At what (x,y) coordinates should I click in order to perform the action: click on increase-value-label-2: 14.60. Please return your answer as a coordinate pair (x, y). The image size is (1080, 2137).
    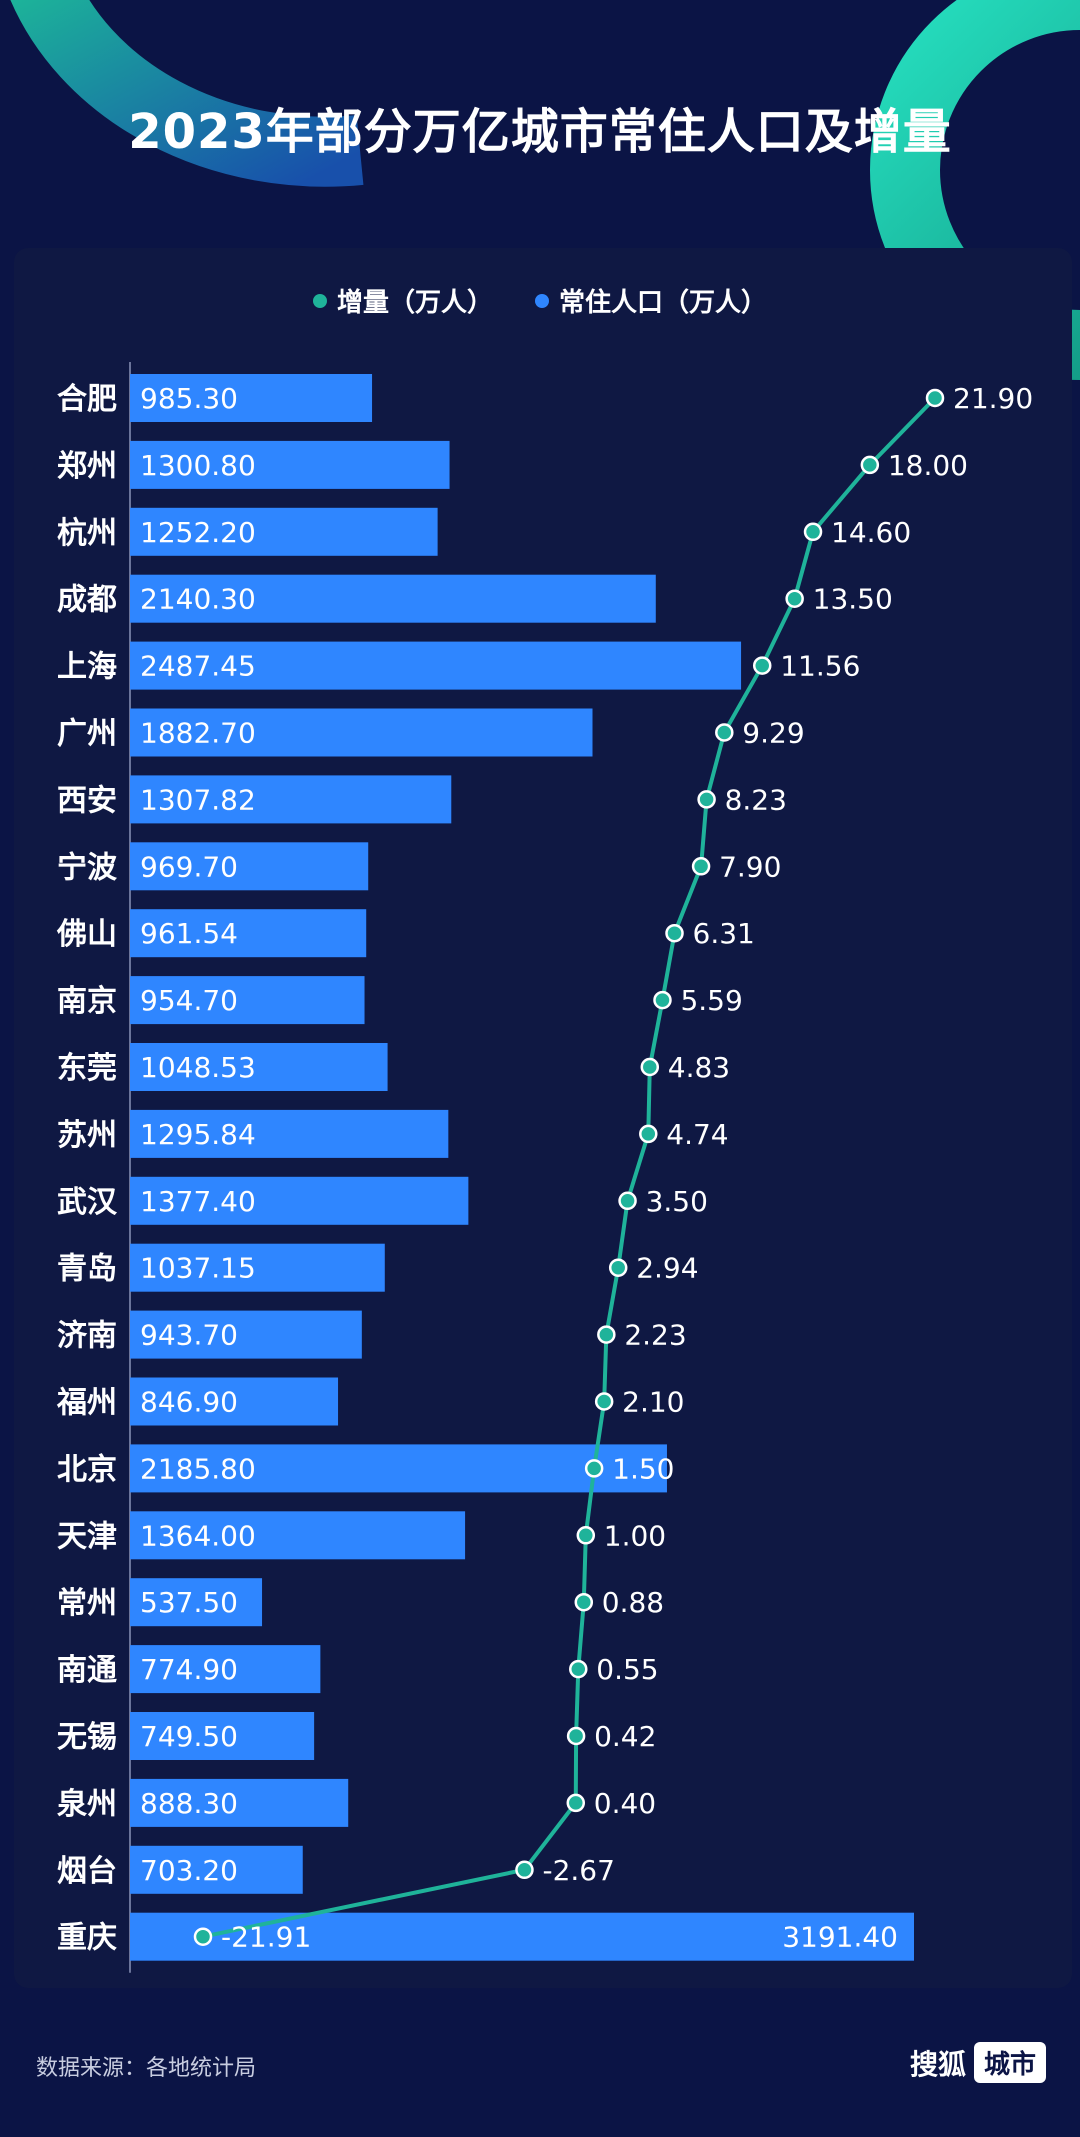
    Looking at the image, I should click on (871, 532).